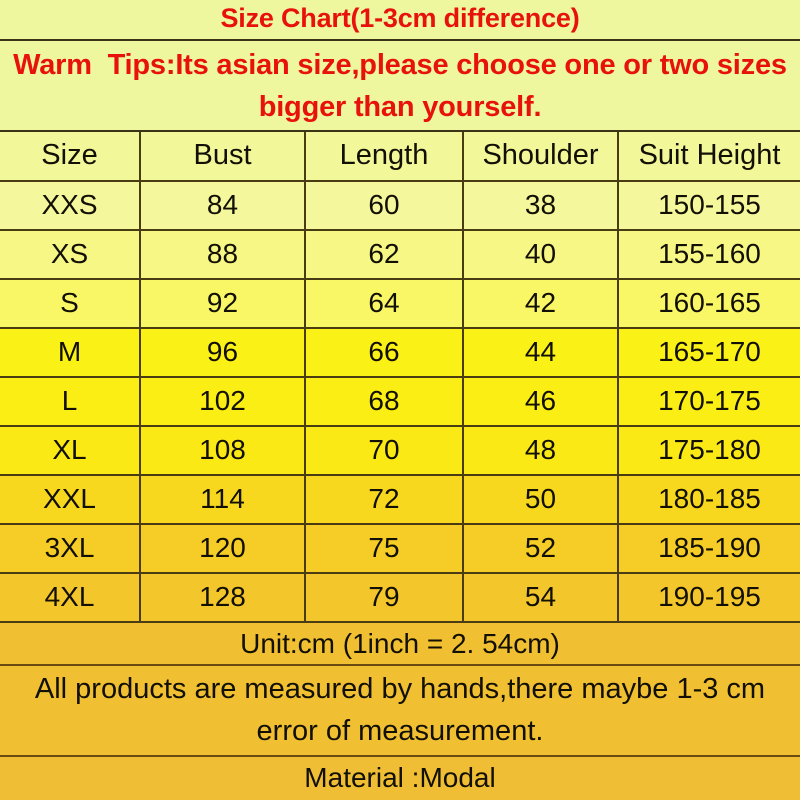 This screenshot has width=800, height=800. Describe the element at coordinates (400, 778) in the screenshot. I see `material-note: Material :Modal` at that location.